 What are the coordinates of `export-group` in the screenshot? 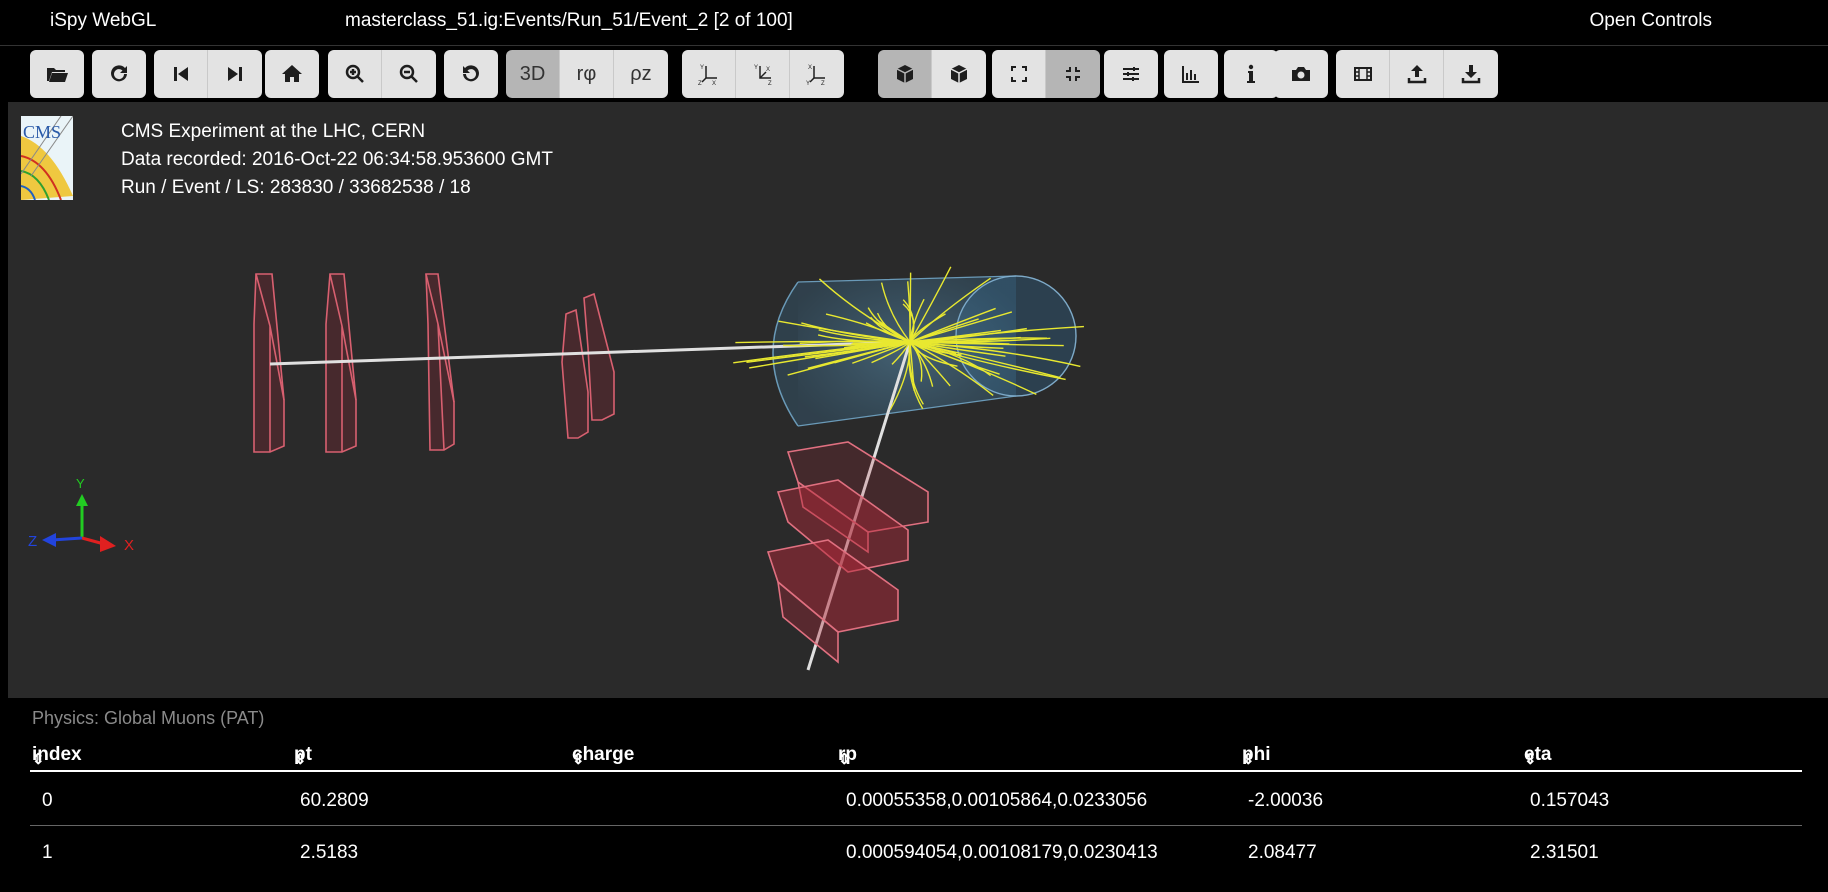 It's located at (1417, 74).